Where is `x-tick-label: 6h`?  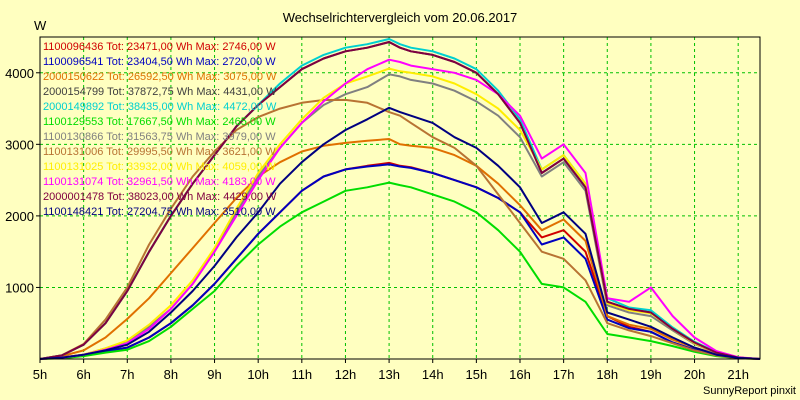 x-tick-label: 6h is located at coordinates (83, 374).